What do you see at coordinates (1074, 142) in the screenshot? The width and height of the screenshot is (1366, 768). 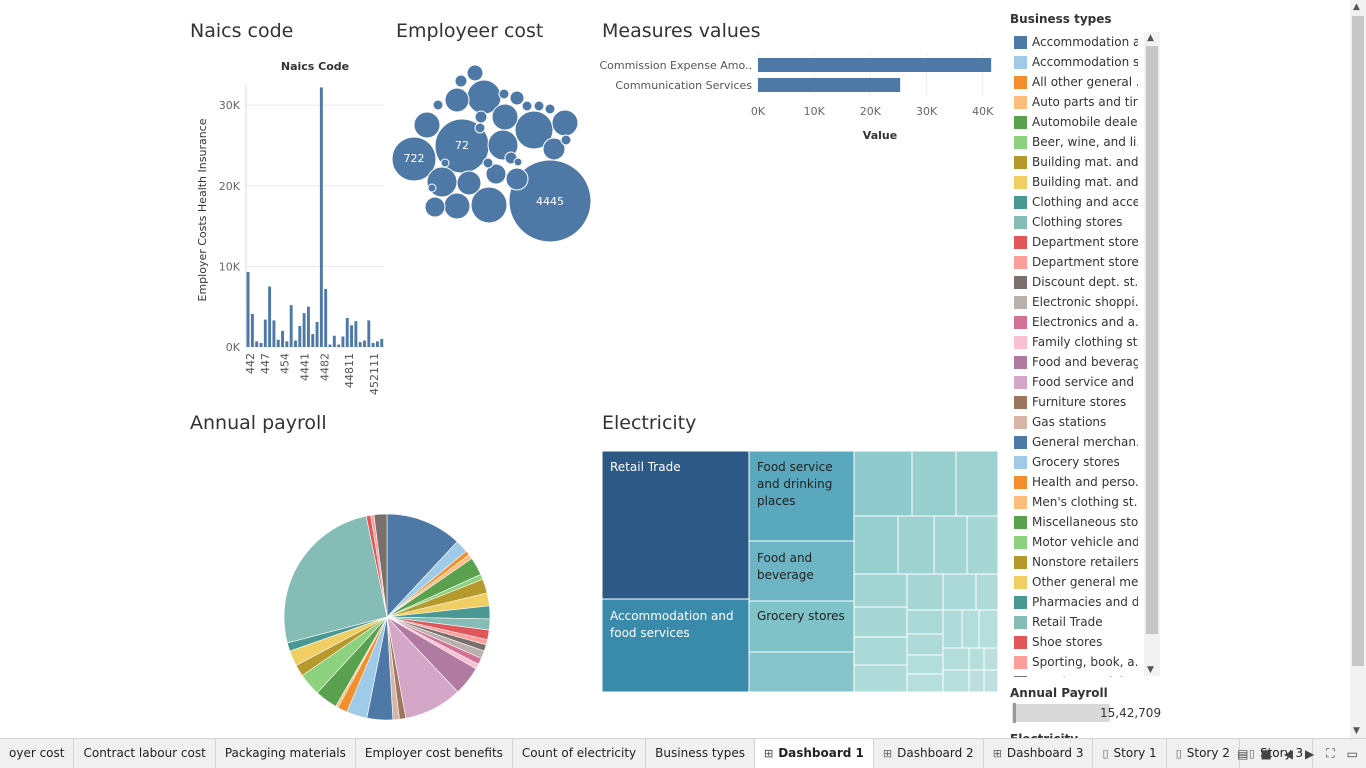 I see `legend-item: Beer, wine, and li..` at bounding box center [1074, 142].